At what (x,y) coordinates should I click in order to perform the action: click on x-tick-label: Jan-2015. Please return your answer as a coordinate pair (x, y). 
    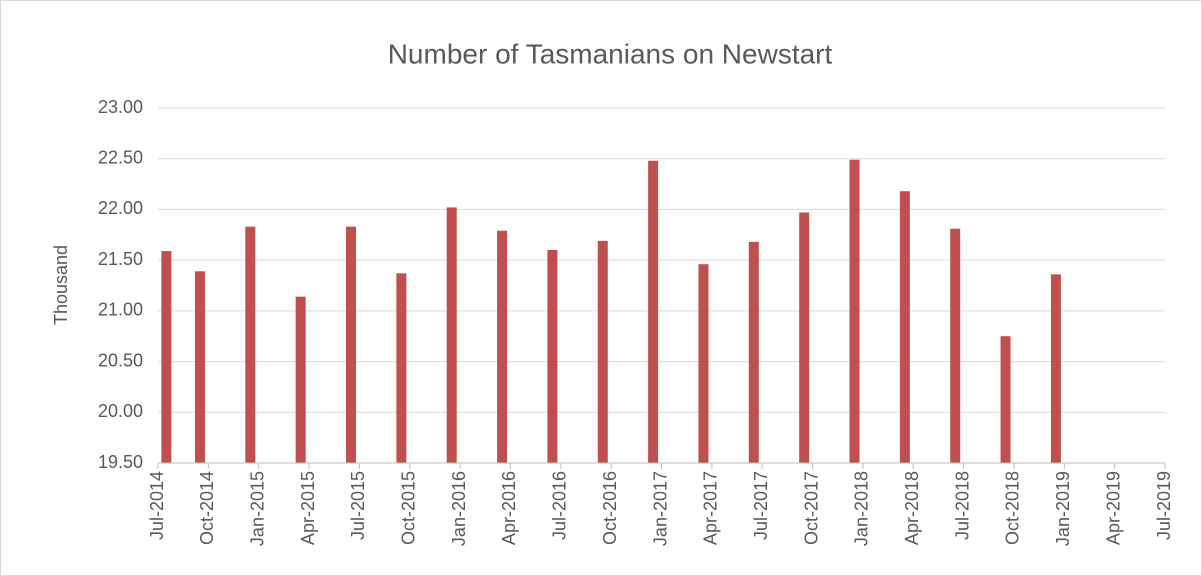
    Looking at the image, I should click on (257, 508).